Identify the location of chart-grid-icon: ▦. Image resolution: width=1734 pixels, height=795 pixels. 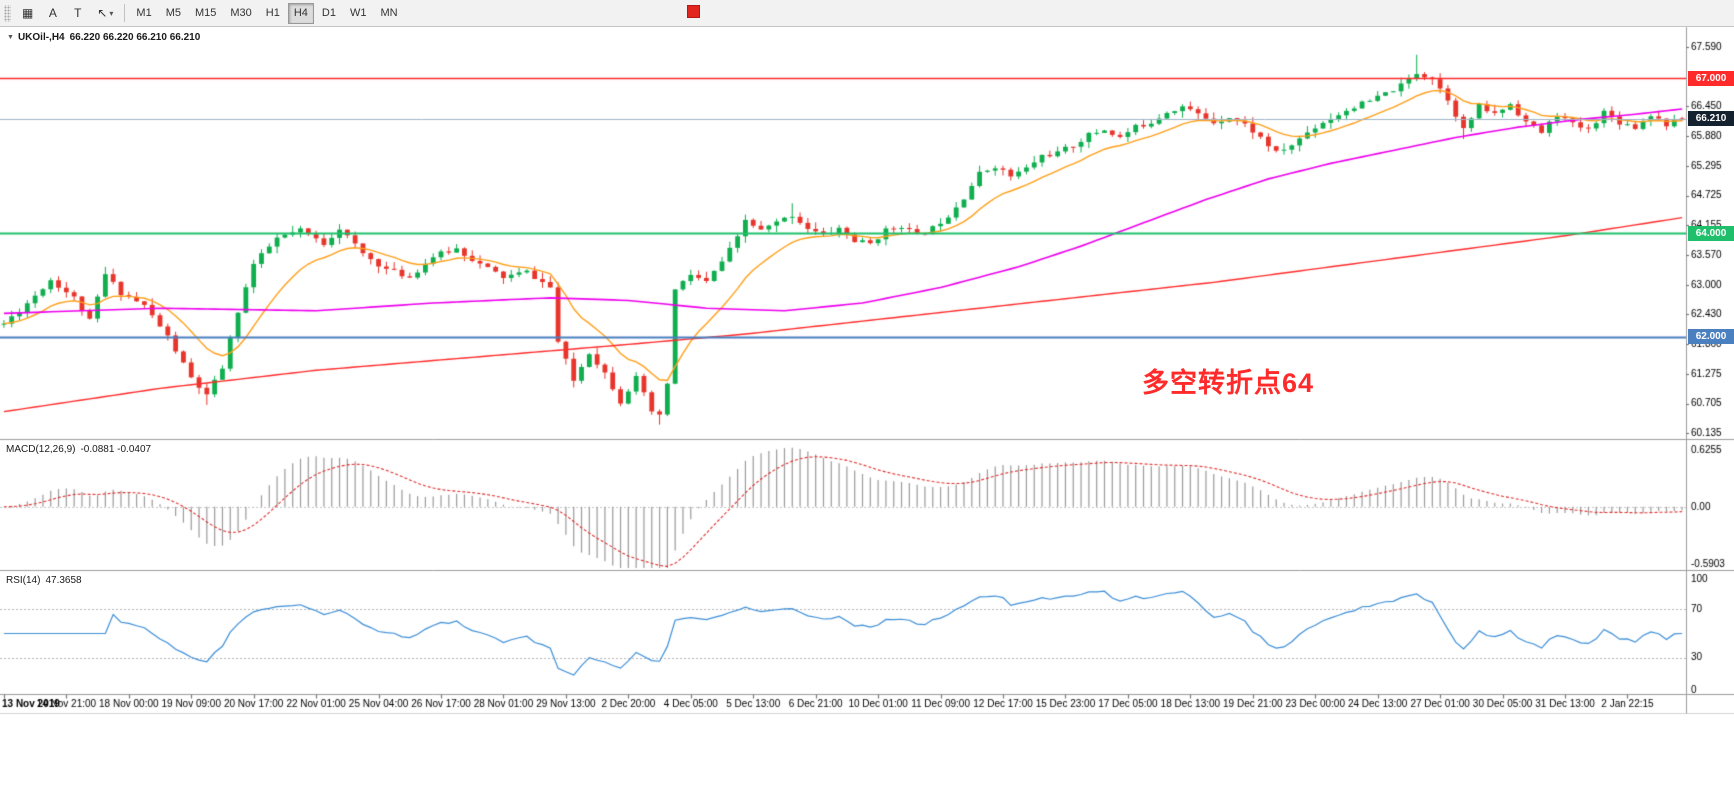
(28, 13).